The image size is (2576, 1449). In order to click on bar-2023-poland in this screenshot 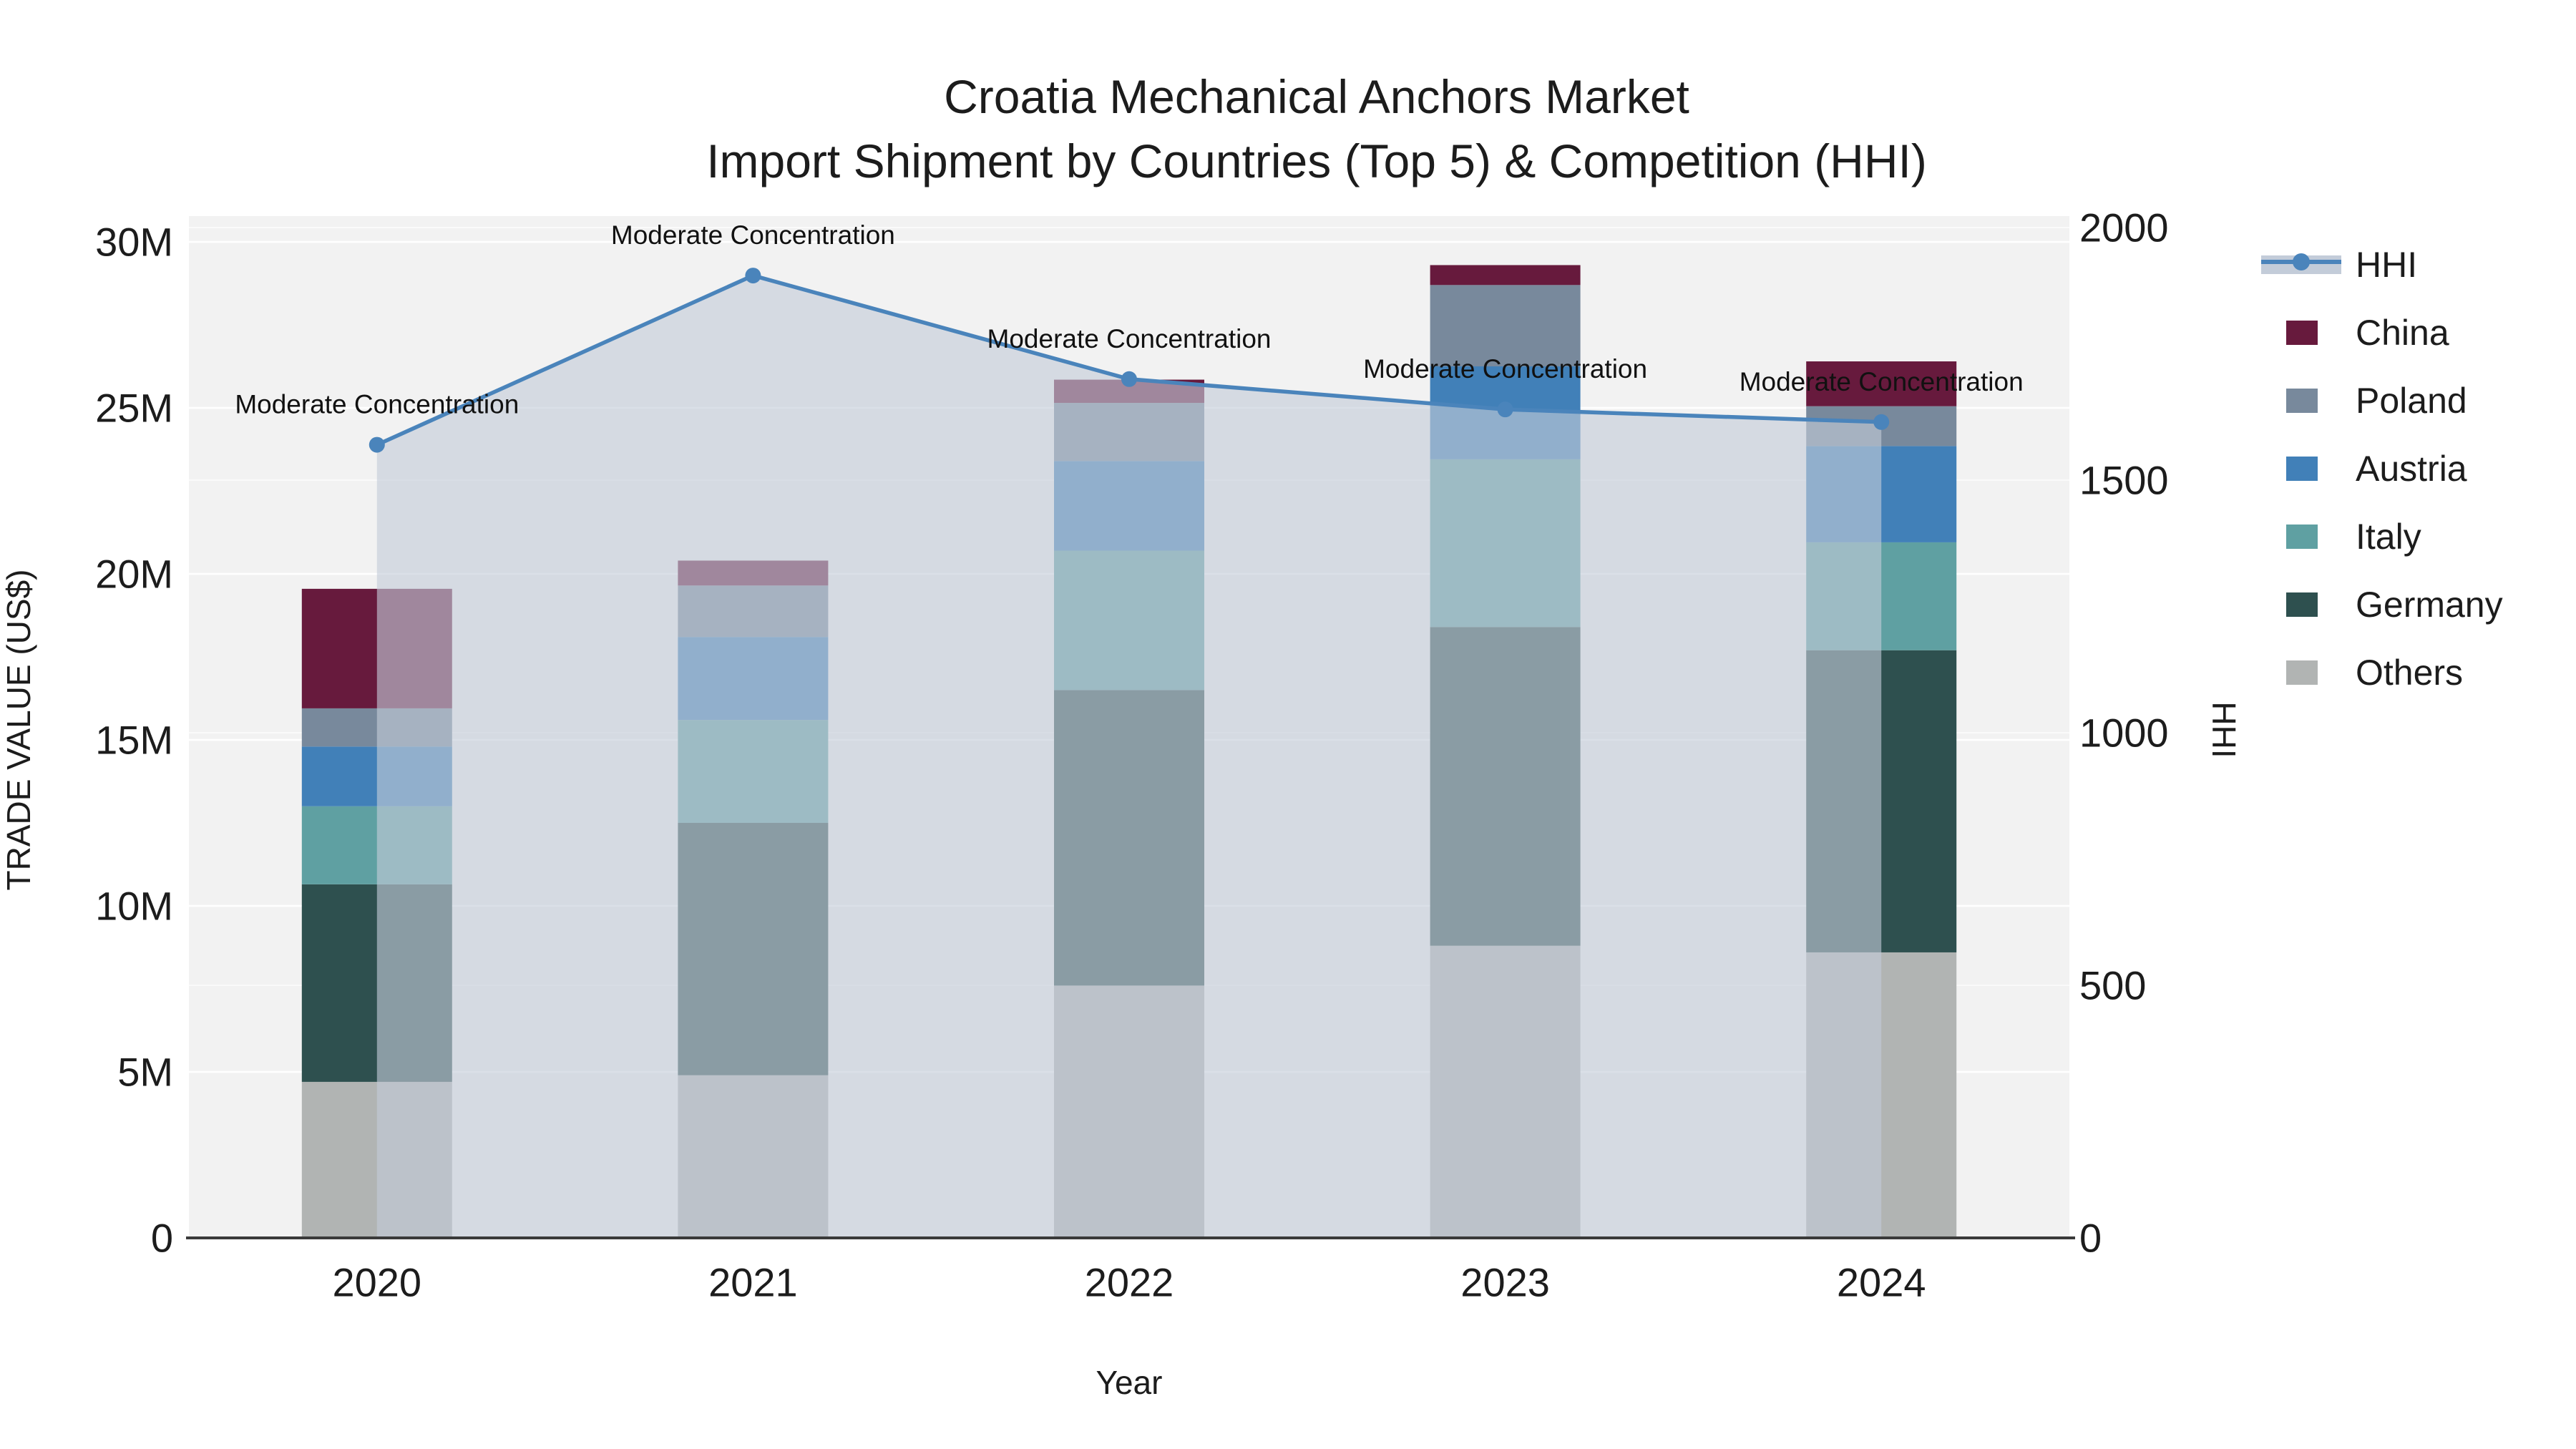, I will do `click(1505, 325)`.